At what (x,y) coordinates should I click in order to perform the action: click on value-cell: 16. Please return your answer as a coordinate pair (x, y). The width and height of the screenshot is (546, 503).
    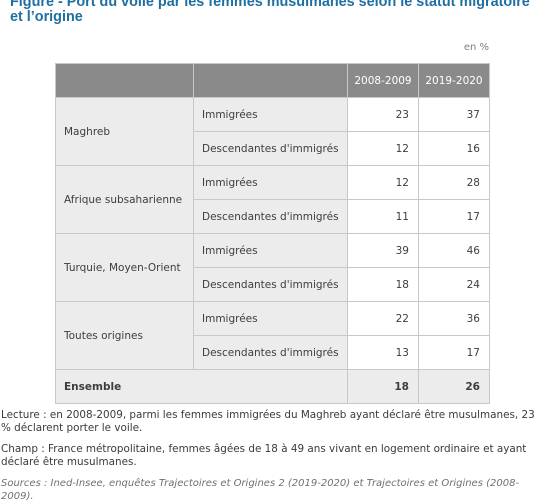
    Looking at the image, I should click on (454, 148).